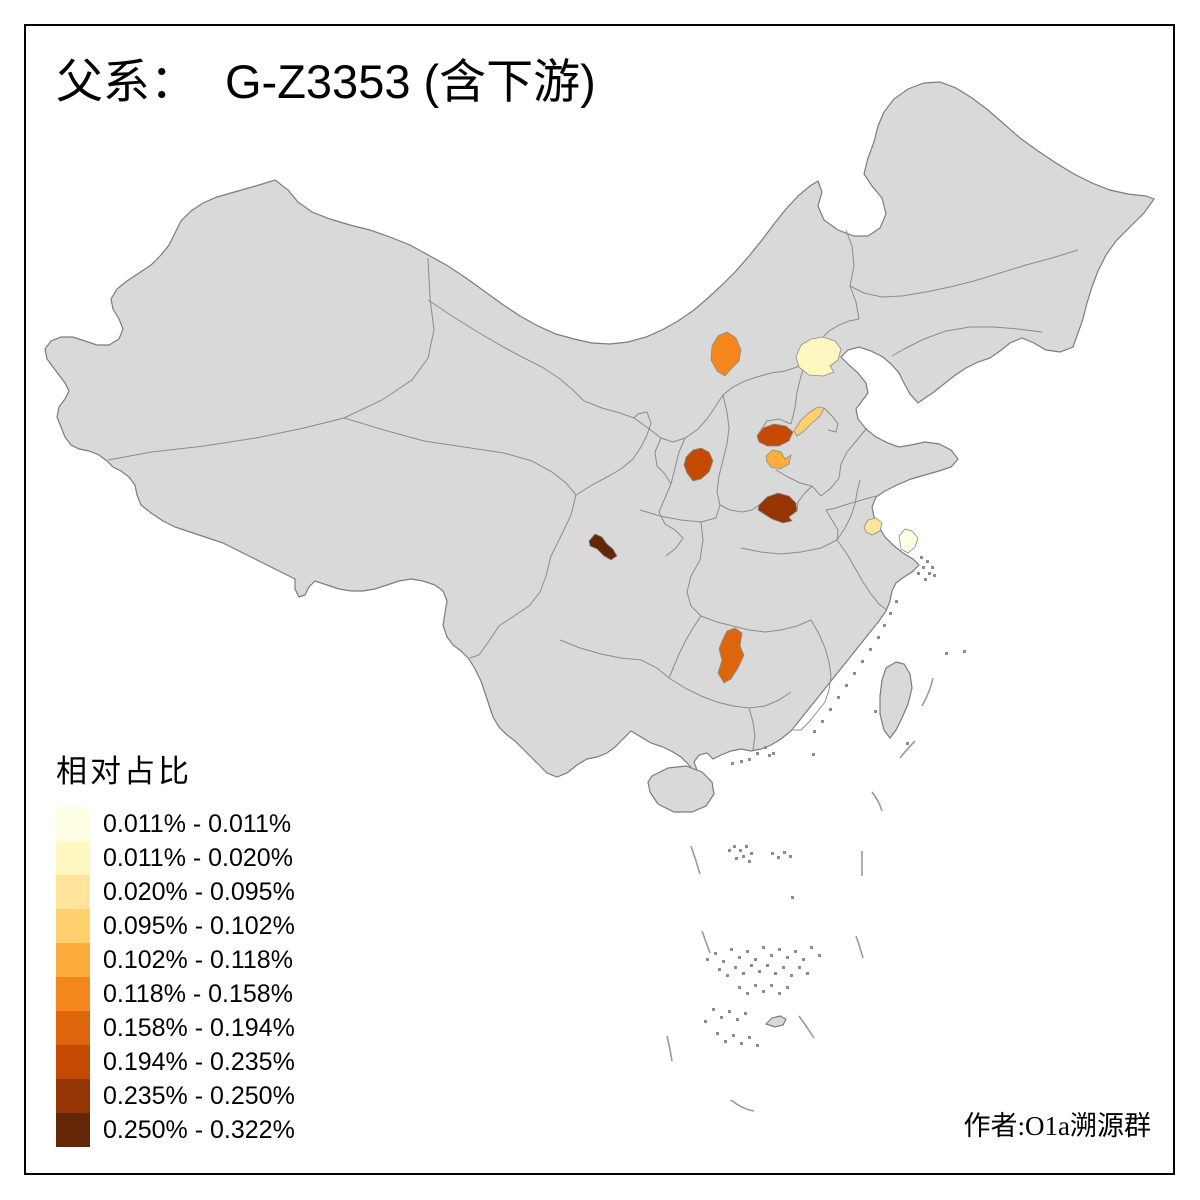 Image resolution: width=1200 pixels, height=1200 pixels. Describe the element at coordinates (775, 1021) in the screenshot. I see `taiping-islet-shape` at that location.